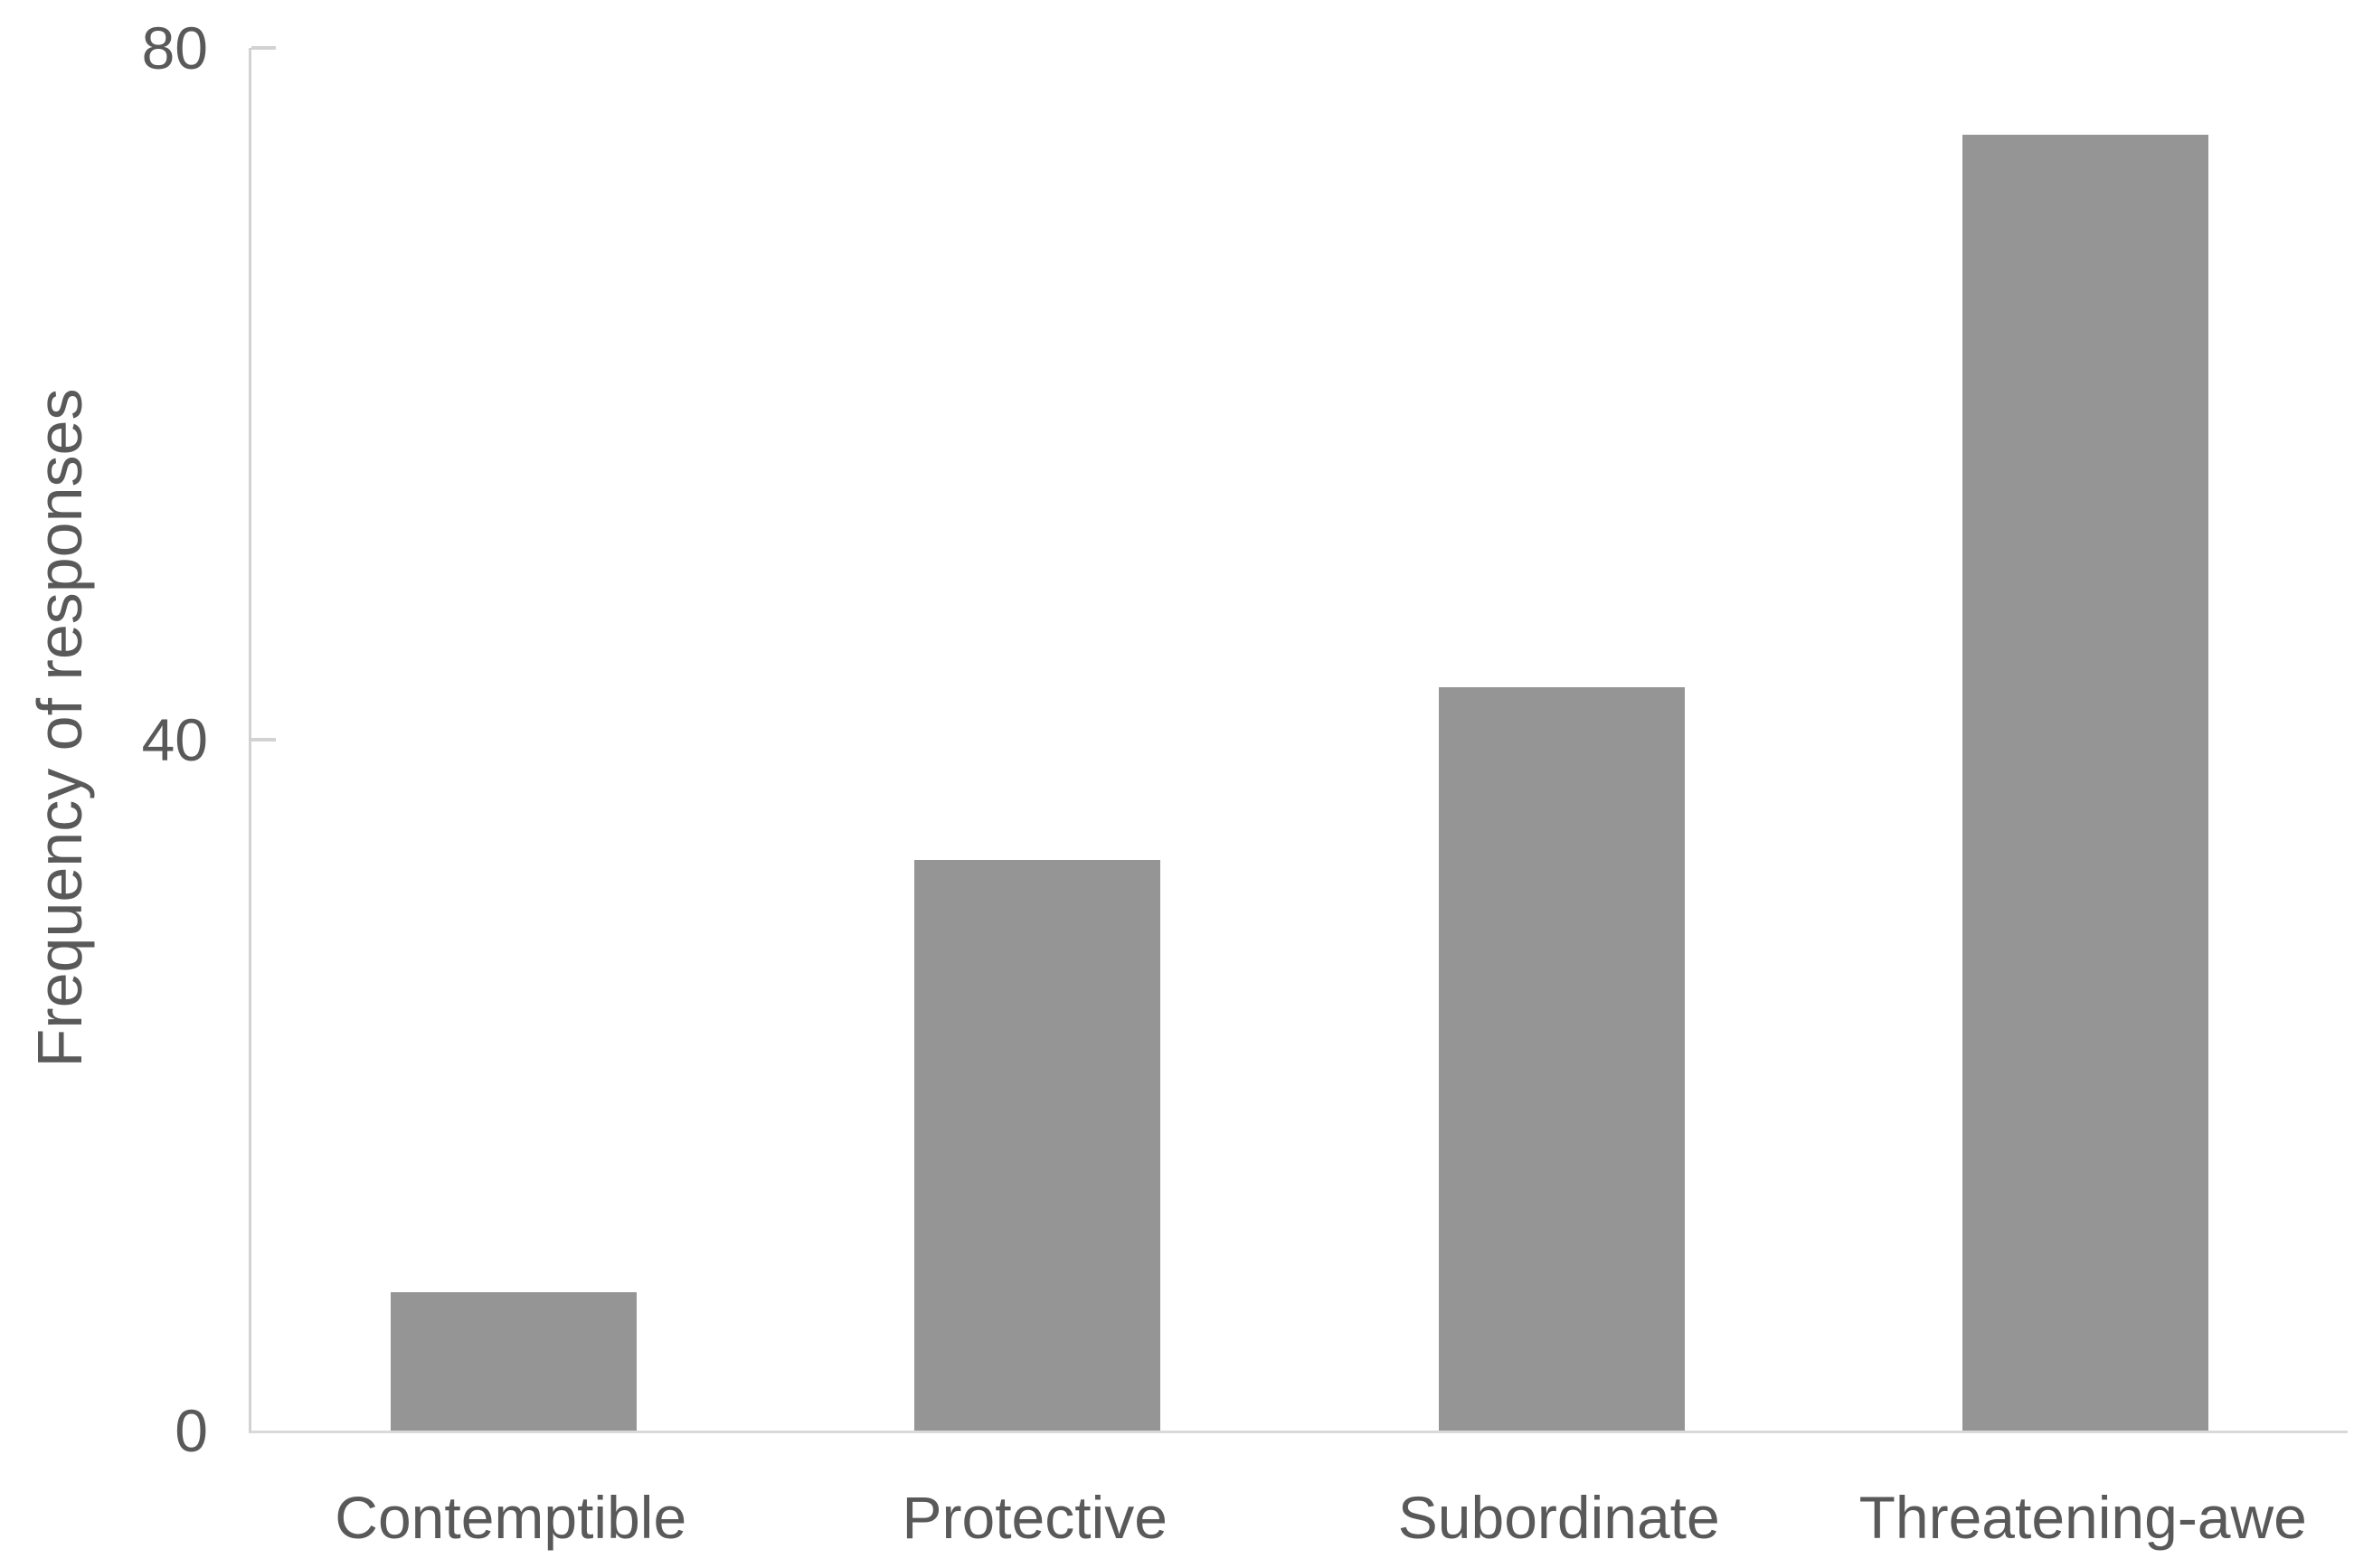 This screenshot has width=2373, height=1568. I want to click on x-tick-label: Contemptible, so click(511, 1517).